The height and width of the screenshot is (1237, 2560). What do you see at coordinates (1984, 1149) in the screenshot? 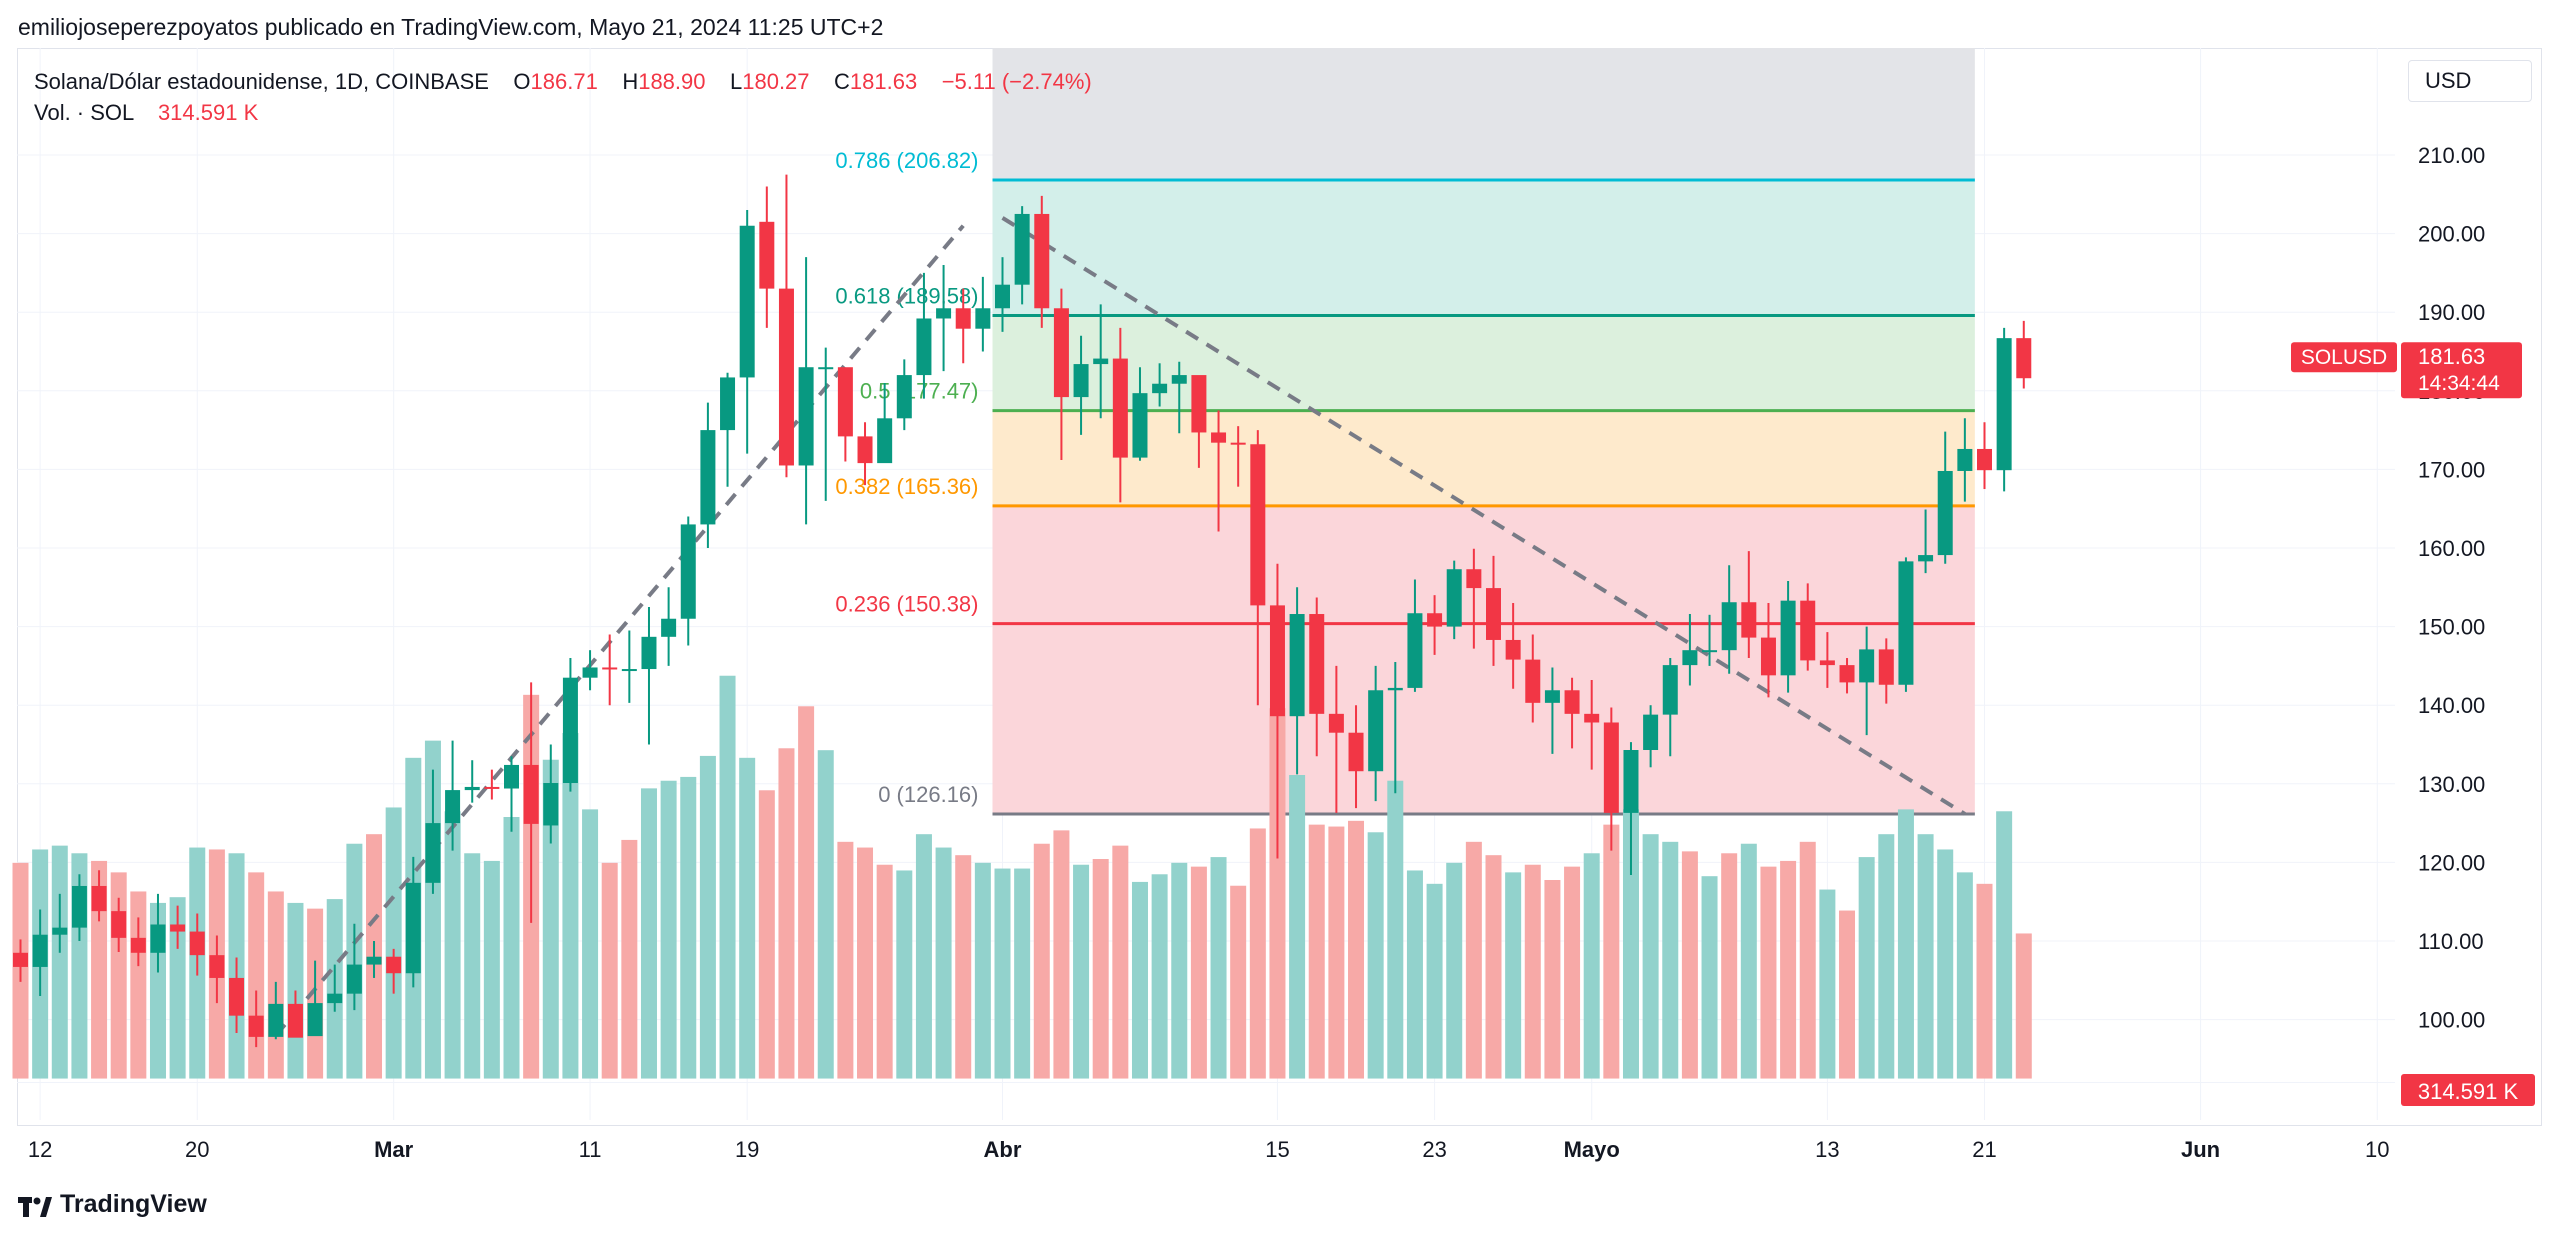
I see `time-tick-label: 21` at bounding box center [1984, 1149].